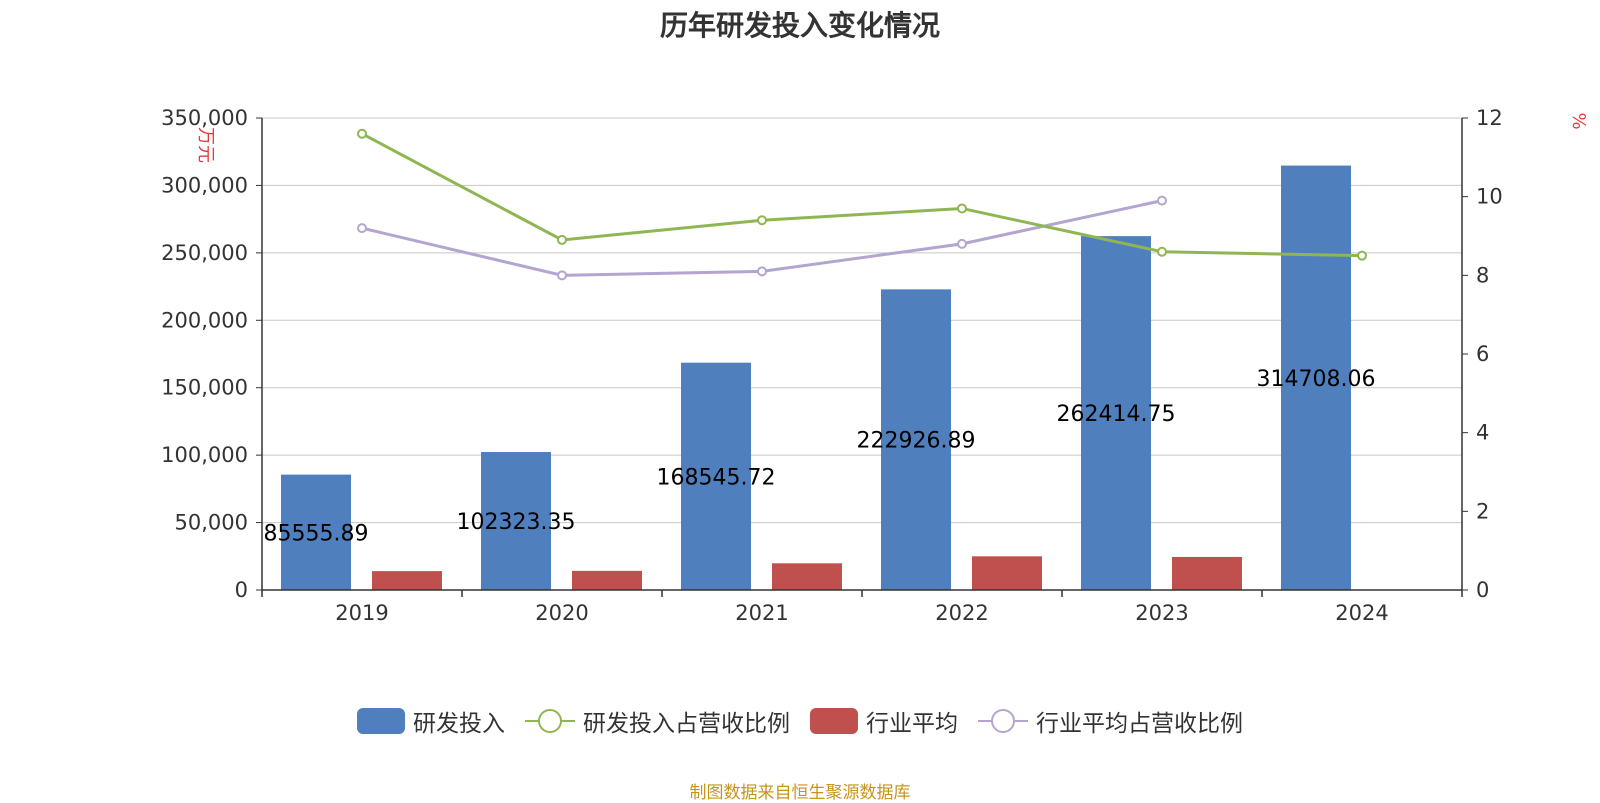  I want to click on bar-data-label: 262414.75, so click(1116, 414).